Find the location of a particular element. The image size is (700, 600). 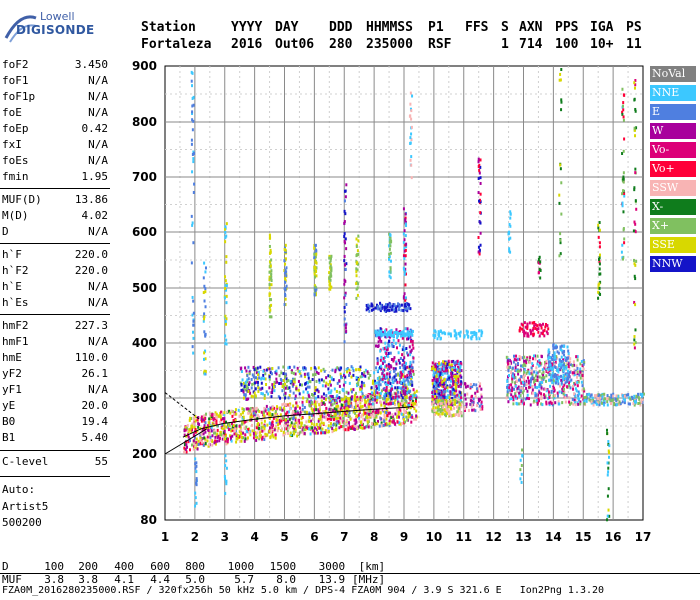

x-tick-label: 7 is located at coordinates (344, 537).